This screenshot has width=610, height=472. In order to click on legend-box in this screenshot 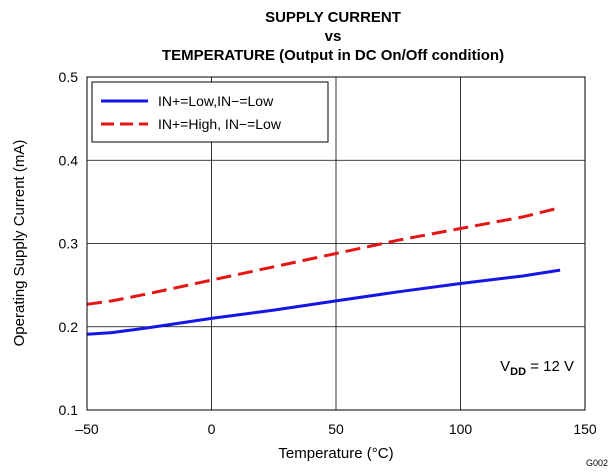, I will do `click(210, 112)`.